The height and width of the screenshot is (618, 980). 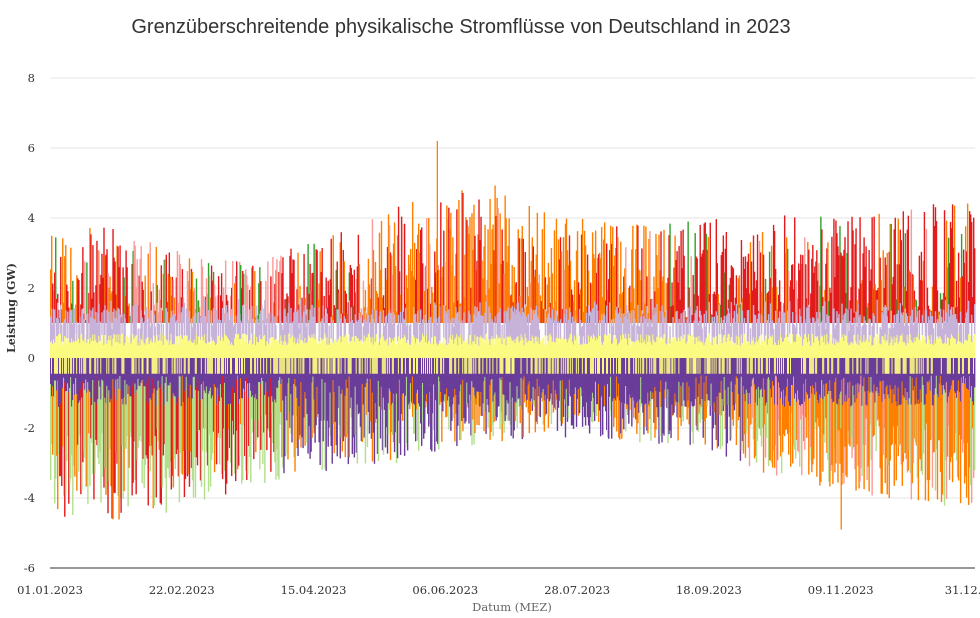 I want to click on y-tick-label: -6, so click(x=29, y=568).